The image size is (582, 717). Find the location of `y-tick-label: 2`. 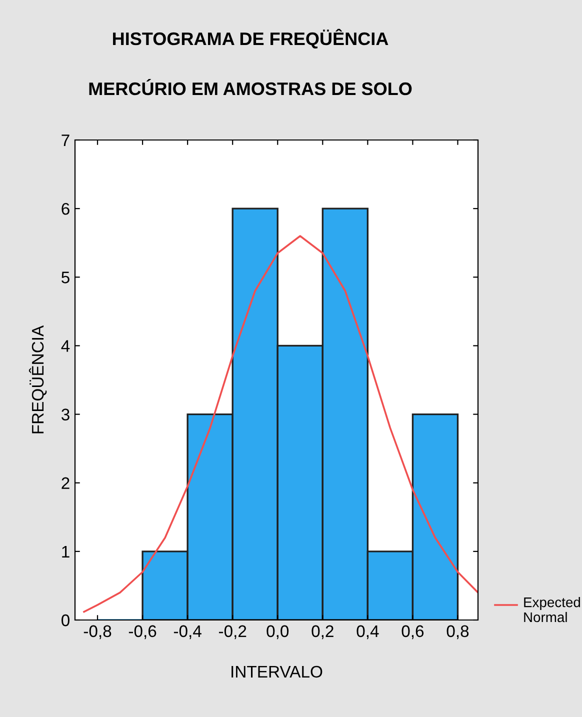

y-tick-label: 2 is located at coordinates (66, 483).